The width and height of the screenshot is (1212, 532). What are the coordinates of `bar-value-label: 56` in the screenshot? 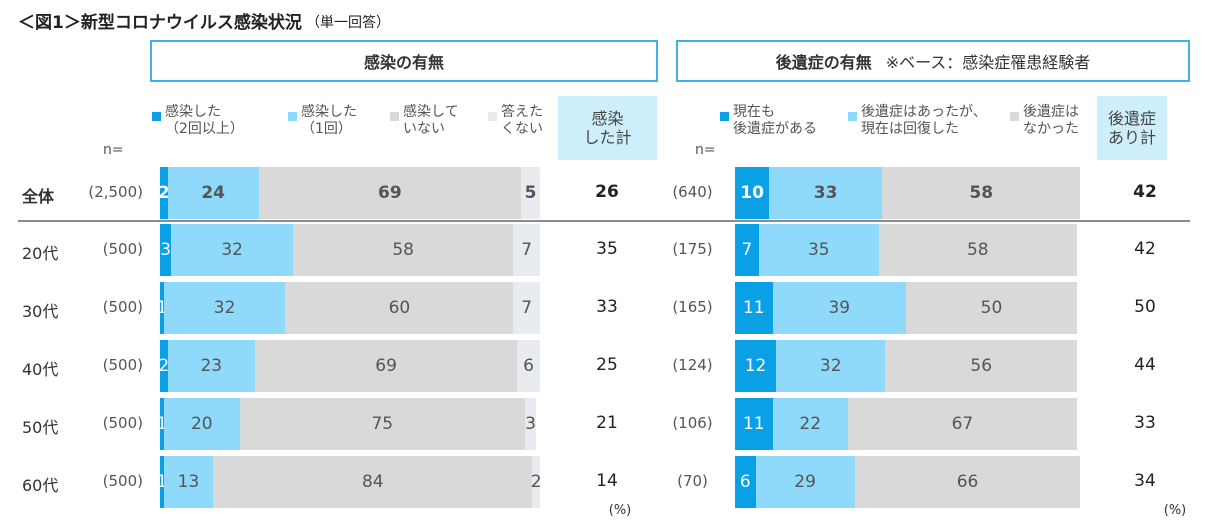 It's located at (981, 366).